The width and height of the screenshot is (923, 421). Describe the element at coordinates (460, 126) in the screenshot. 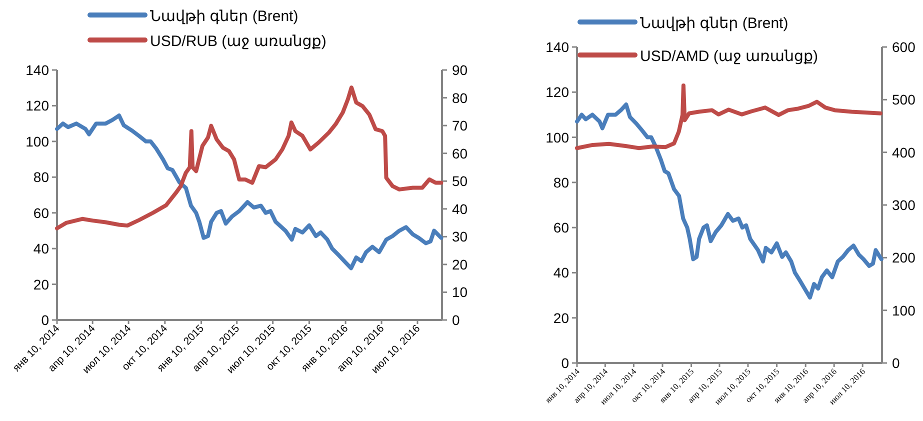

I see `y2-tick-label: 70` at that location.